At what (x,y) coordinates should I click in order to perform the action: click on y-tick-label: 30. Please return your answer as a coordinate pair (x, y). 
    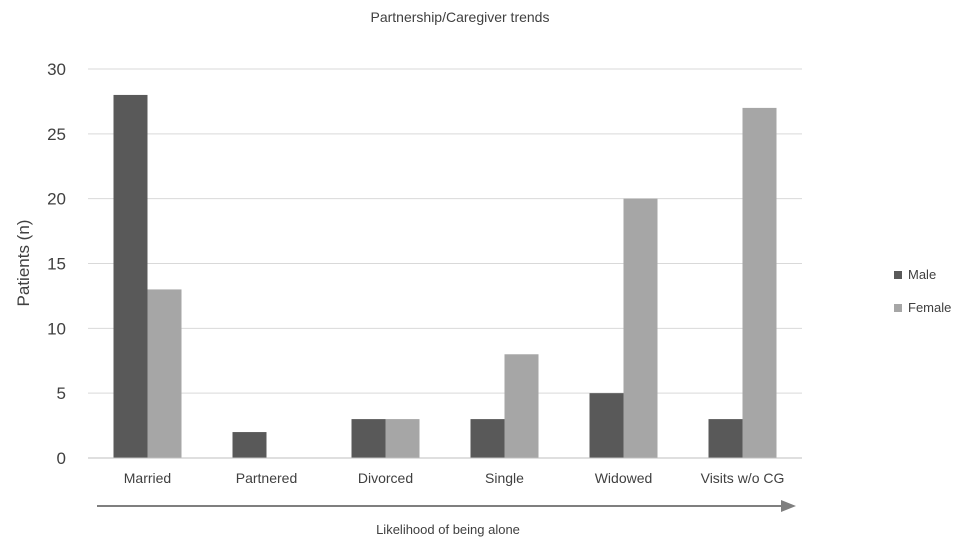
    Looking at the image, I should click on (56, 69).